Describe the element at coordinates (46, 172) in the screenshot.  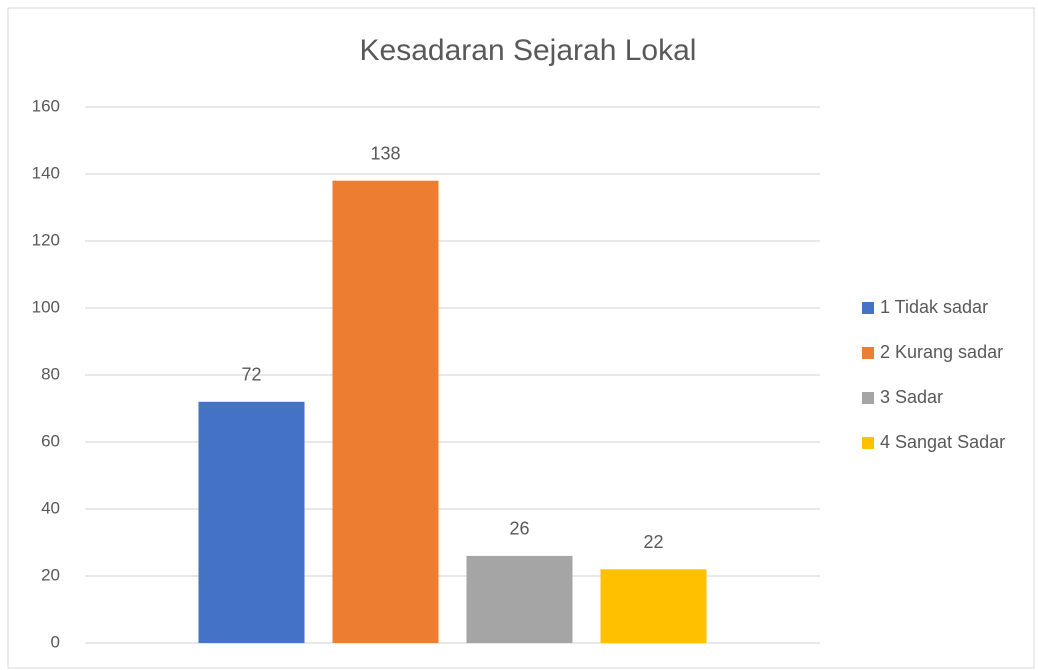
I see `y-tick-label: 140` at that location.